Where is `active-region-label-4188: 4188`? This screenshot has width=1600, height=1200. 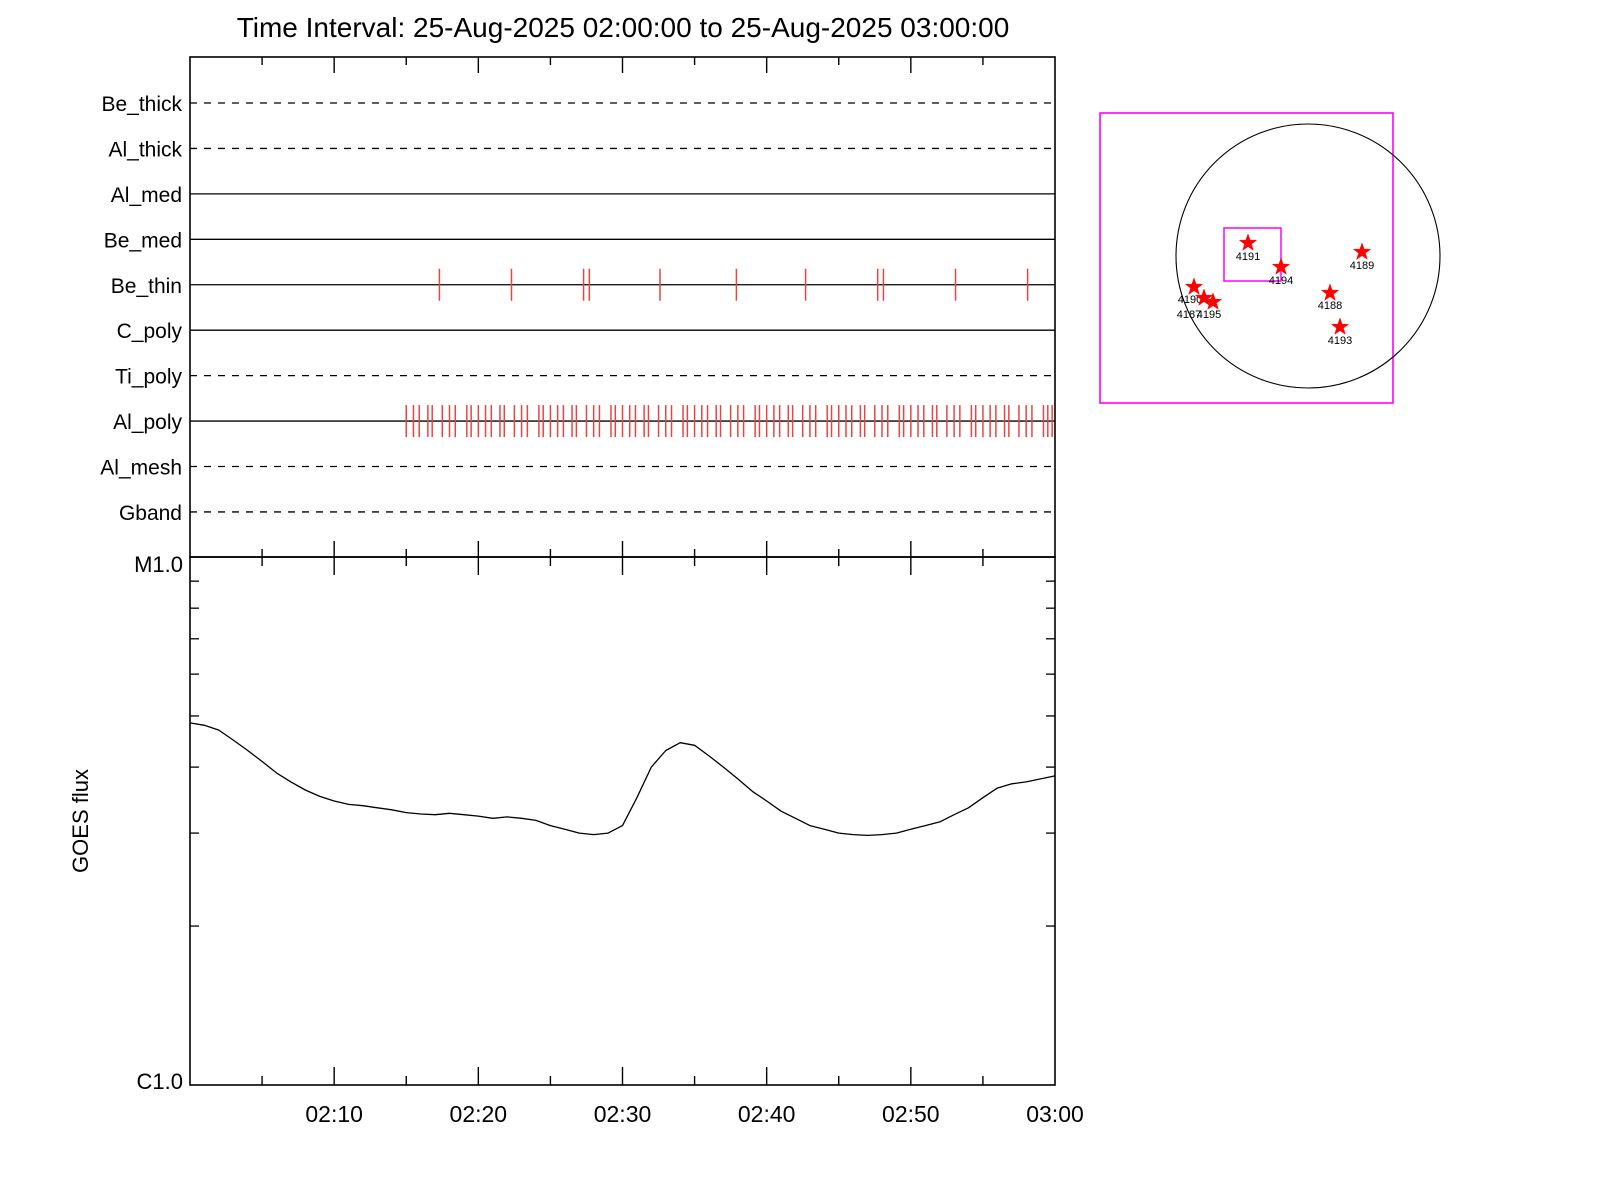
active-region-label-4188: 4188 is located at coordinates (1330, 306).